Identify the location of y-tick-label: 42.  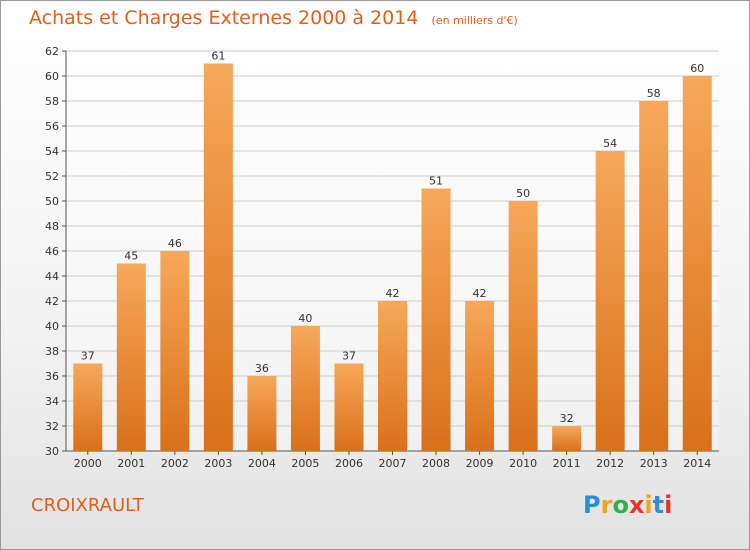
(52, 301).